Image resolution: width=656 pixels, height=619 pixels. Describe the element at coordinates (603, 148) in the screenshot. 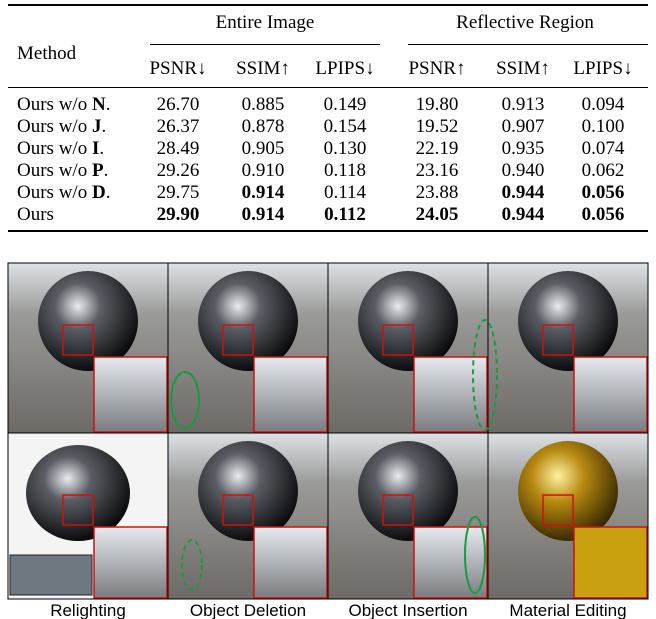

I see `value-cell: 0.074` at that location.